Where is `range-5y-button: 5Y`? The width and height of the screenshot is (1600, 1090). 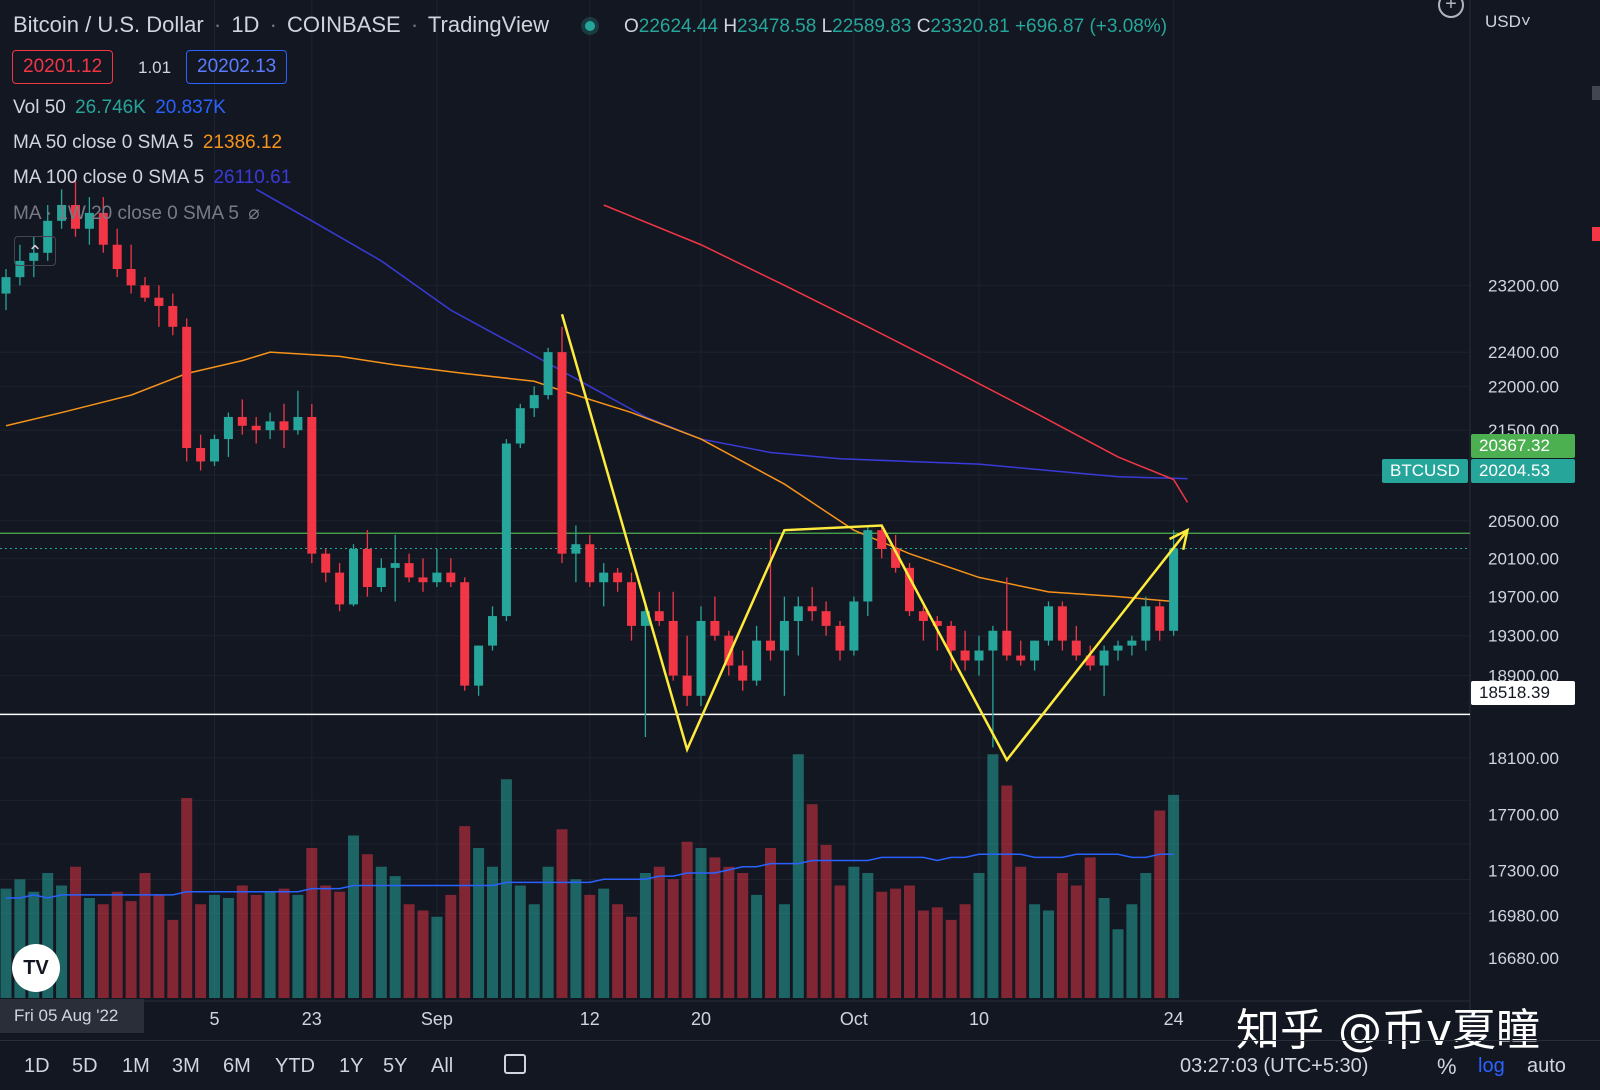 range-5y-button: 5Y is located at coordinates (395, 1066).